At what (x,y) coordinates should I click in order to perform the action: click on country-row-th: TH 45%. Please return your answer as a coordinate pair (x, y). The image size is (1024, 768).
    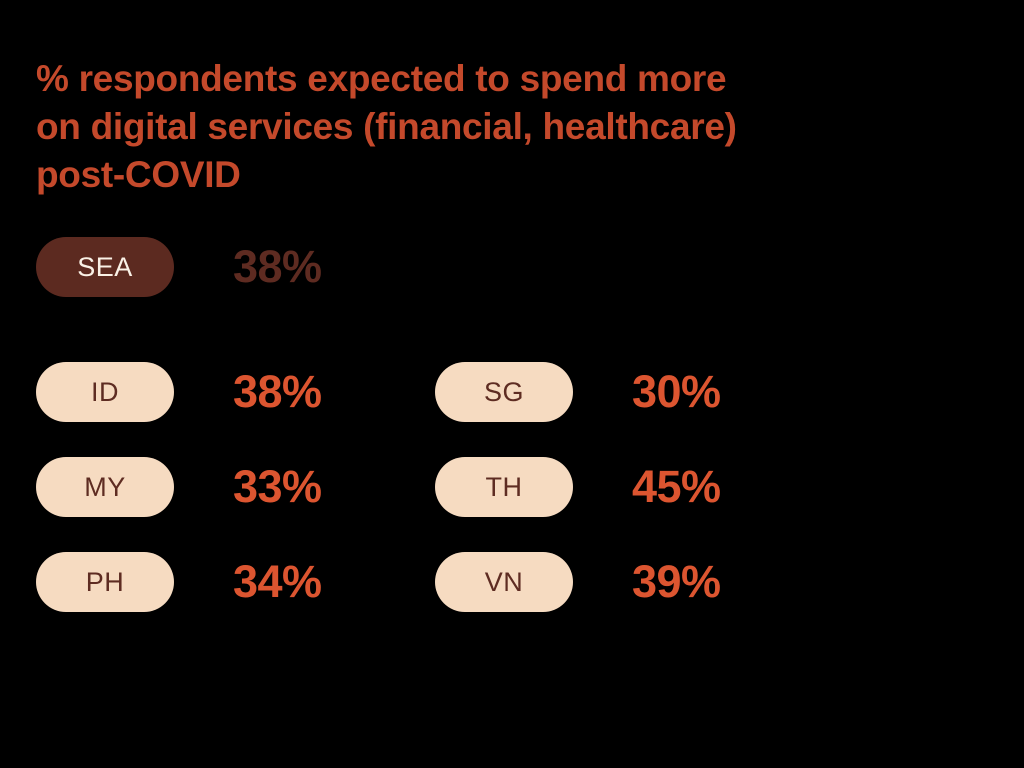
    Looking at the image, I should click on (578, 487).